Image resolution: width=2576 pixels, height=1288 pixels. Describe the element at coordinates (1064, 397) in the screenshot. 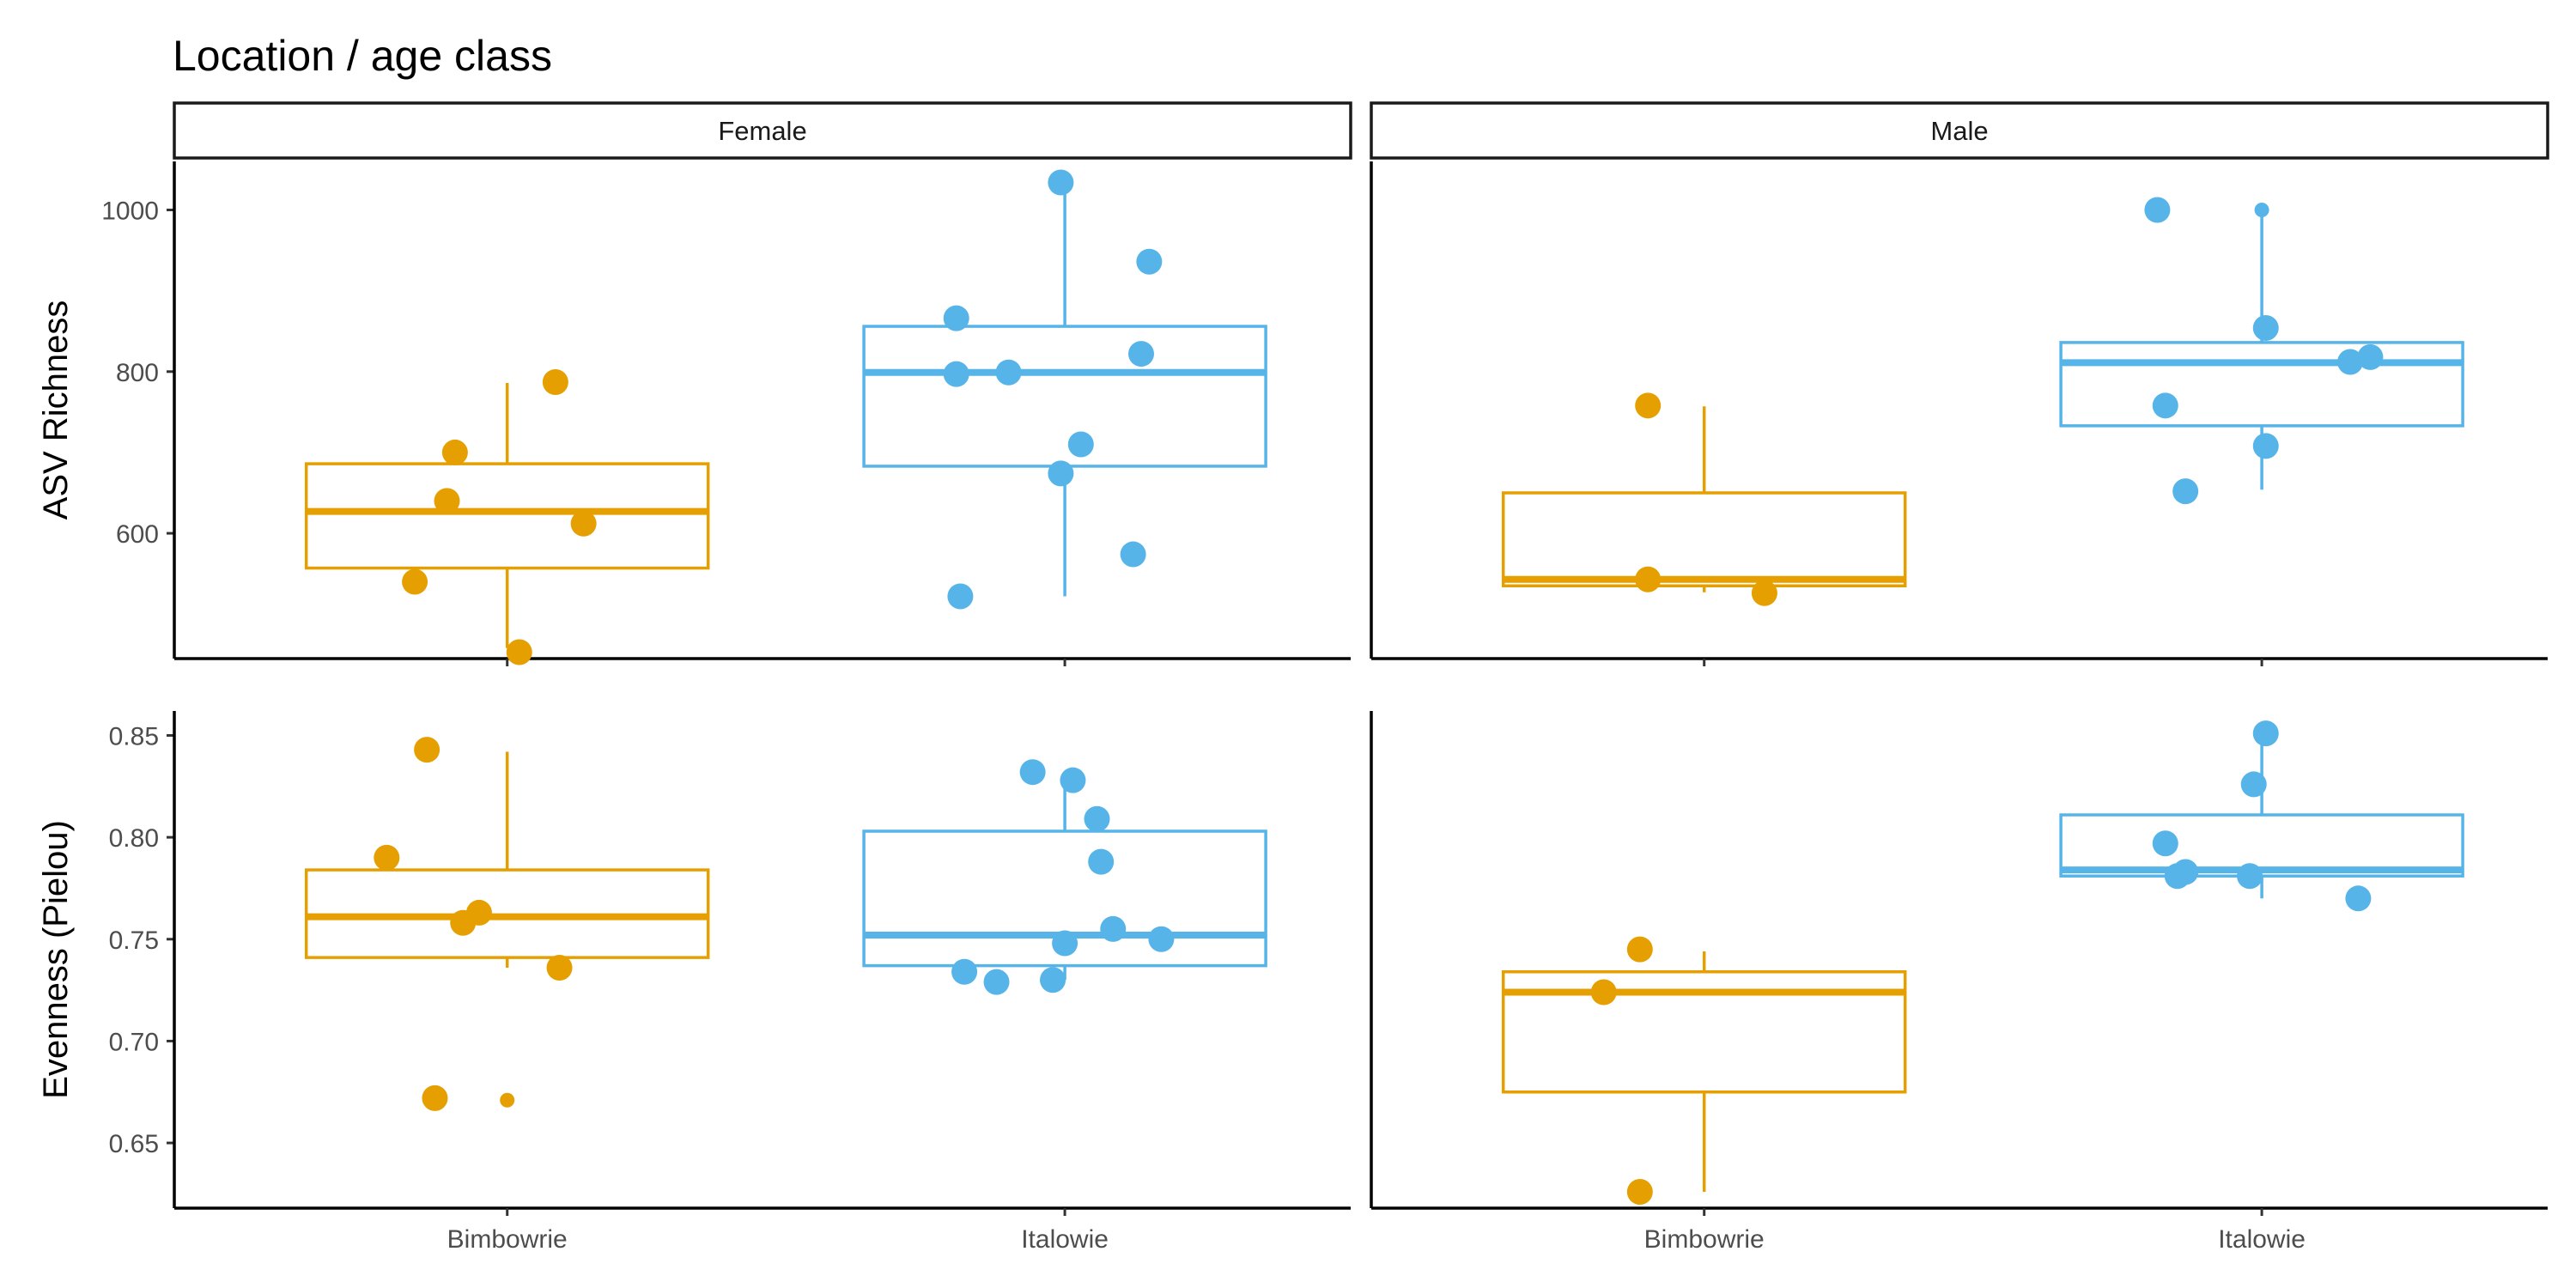

I see `box-richness-female-italowie` at that location.